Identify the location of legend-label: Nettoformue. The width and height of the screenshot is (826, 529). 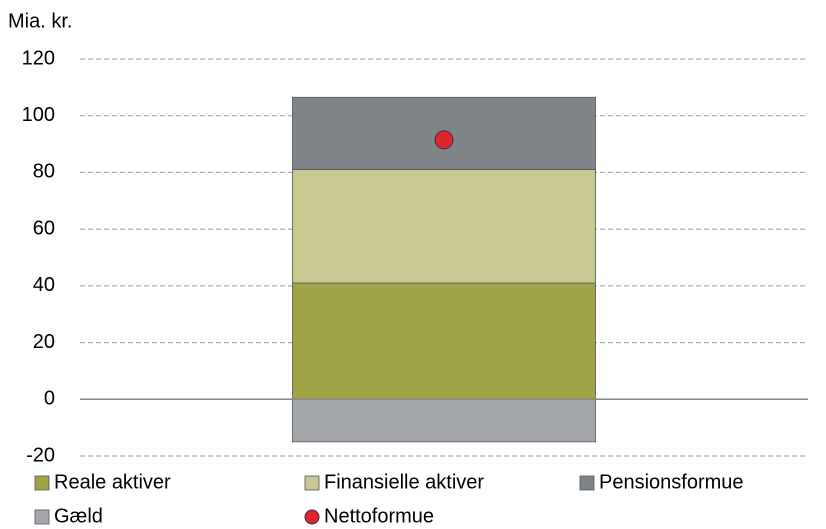
(379, 516).